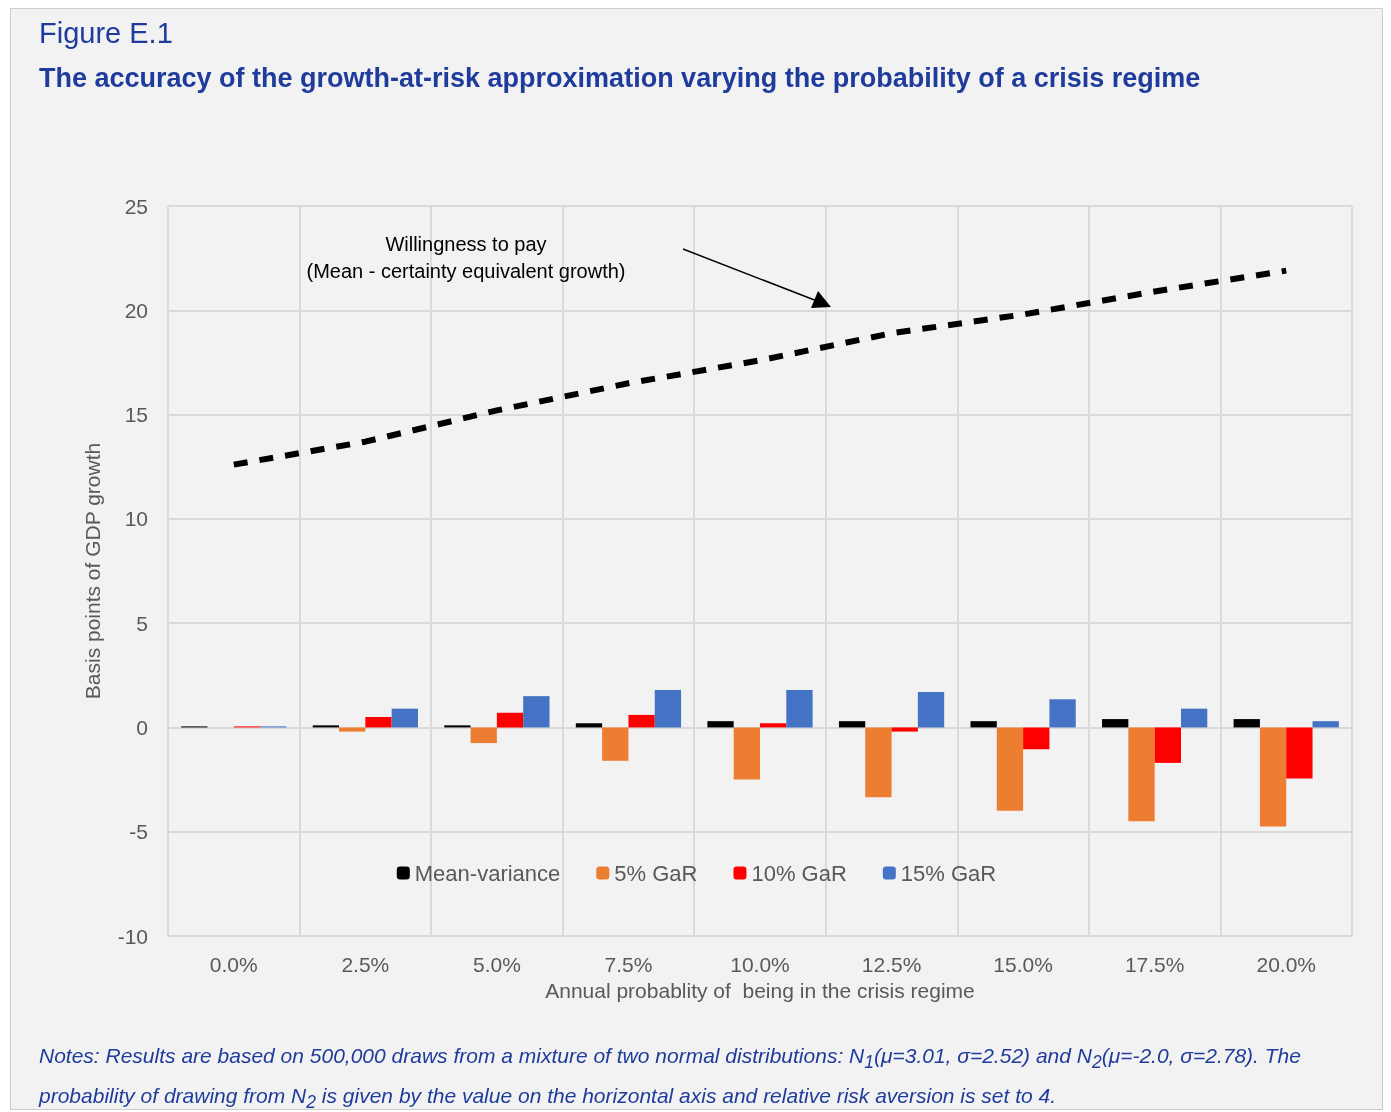 This screenshot has width=1391, height=1112. Describe the element at coordinates (496, 964) in the screenshot. I see `x-tick-label: 5.0%` at that location.